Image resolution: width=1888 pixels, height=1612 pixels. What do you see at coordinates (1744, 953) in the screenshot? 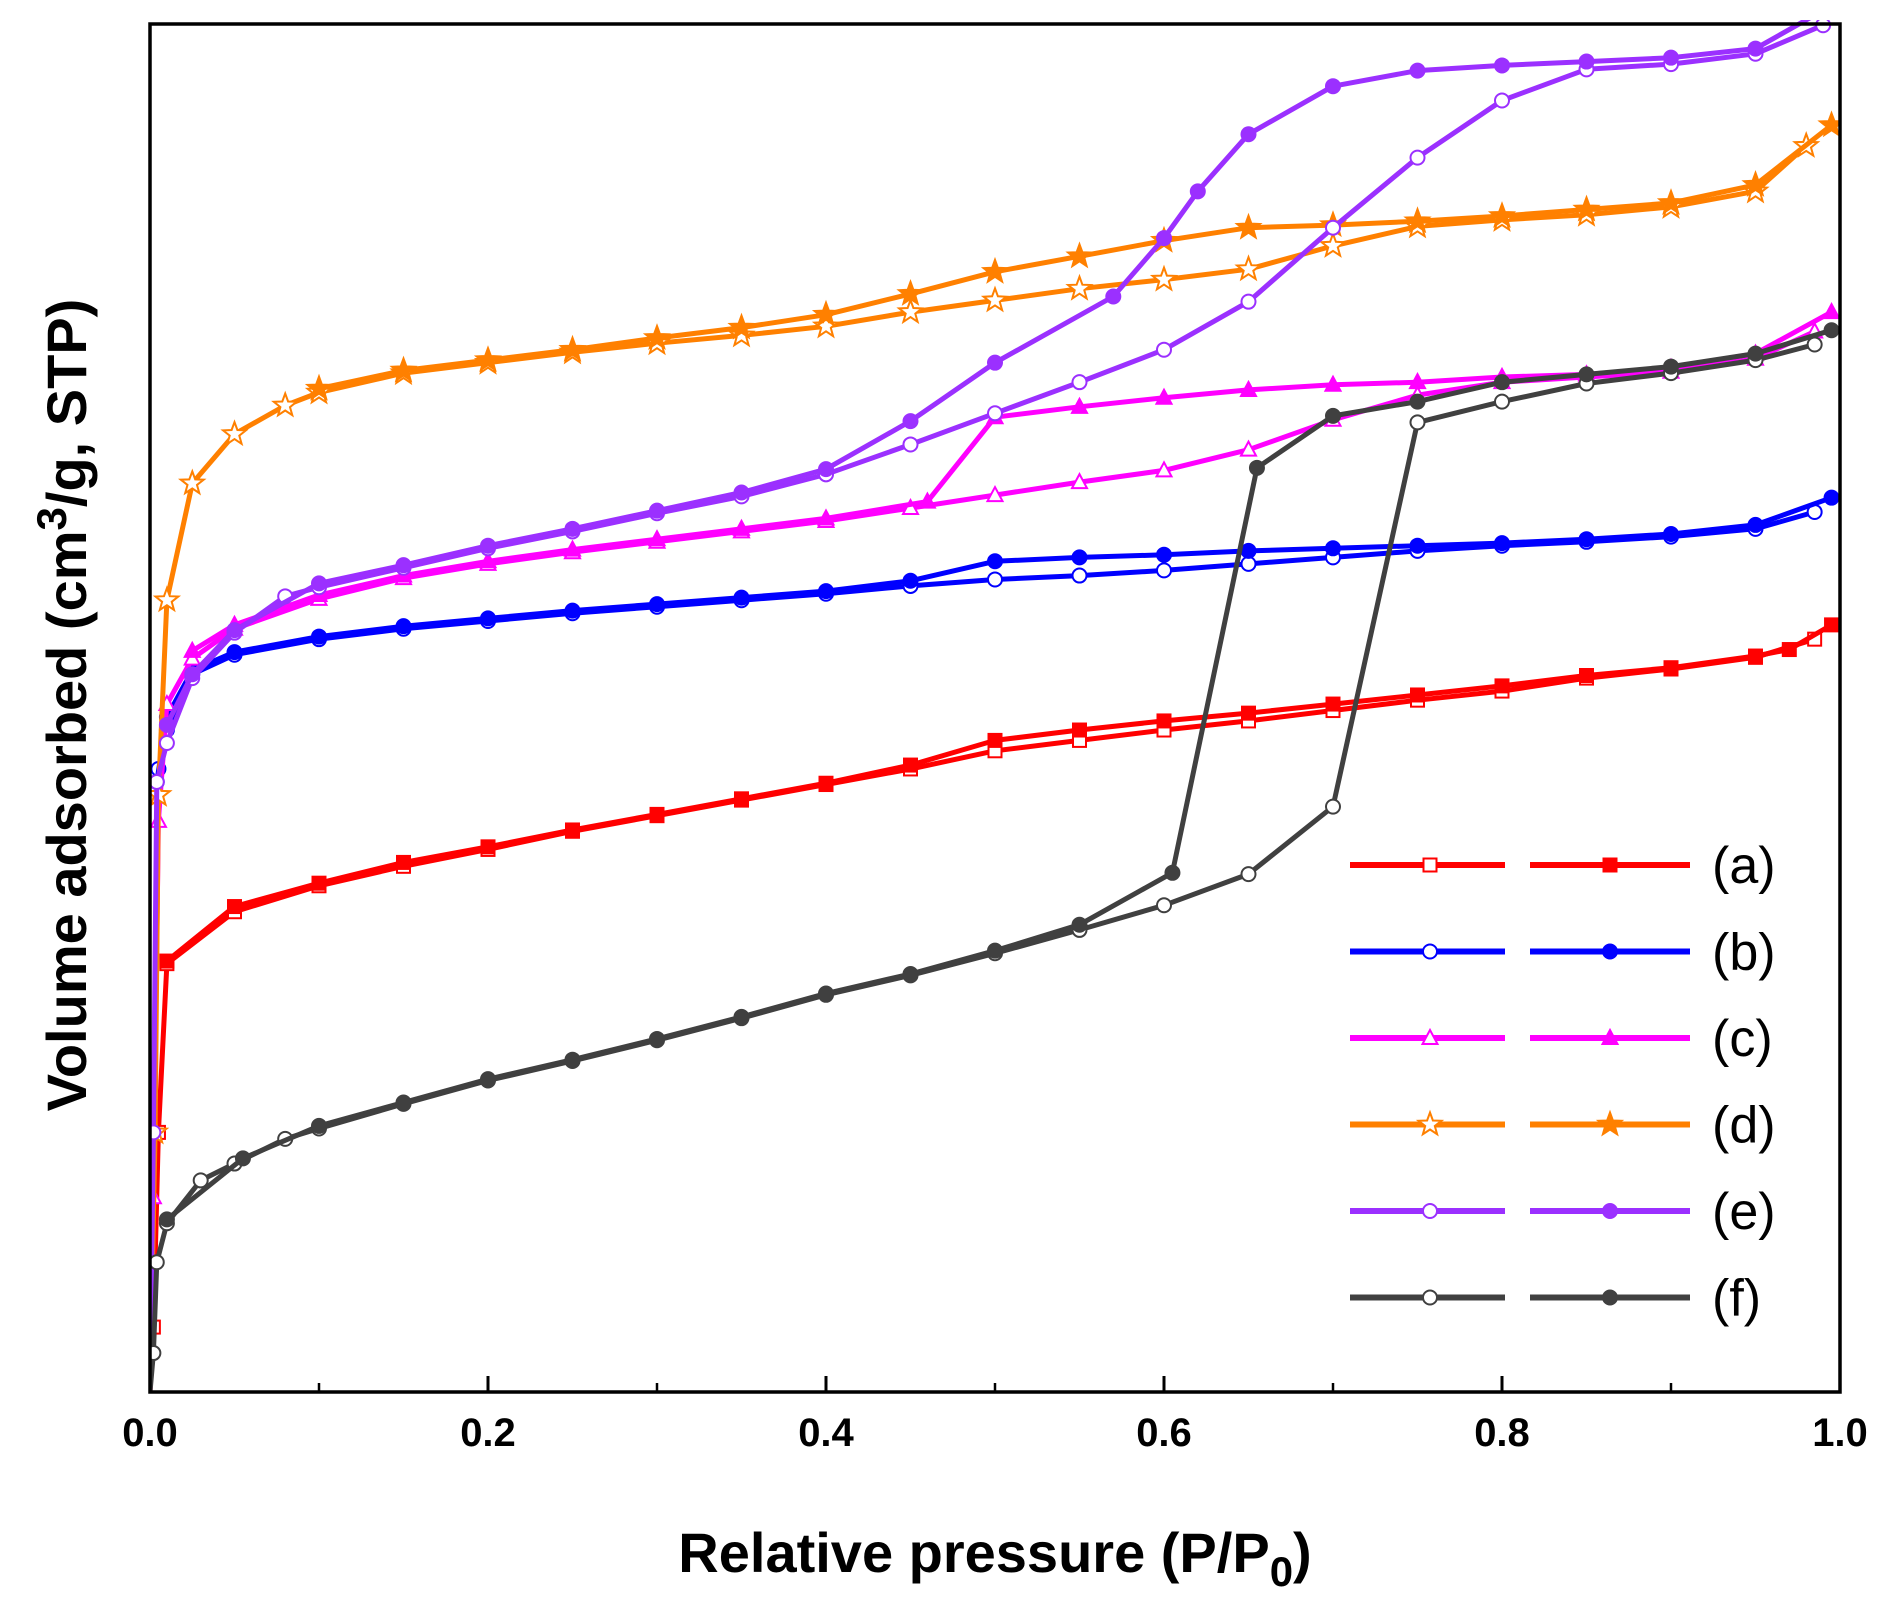
I see `legend-label: (b)` at bounding box center [1744, 953].